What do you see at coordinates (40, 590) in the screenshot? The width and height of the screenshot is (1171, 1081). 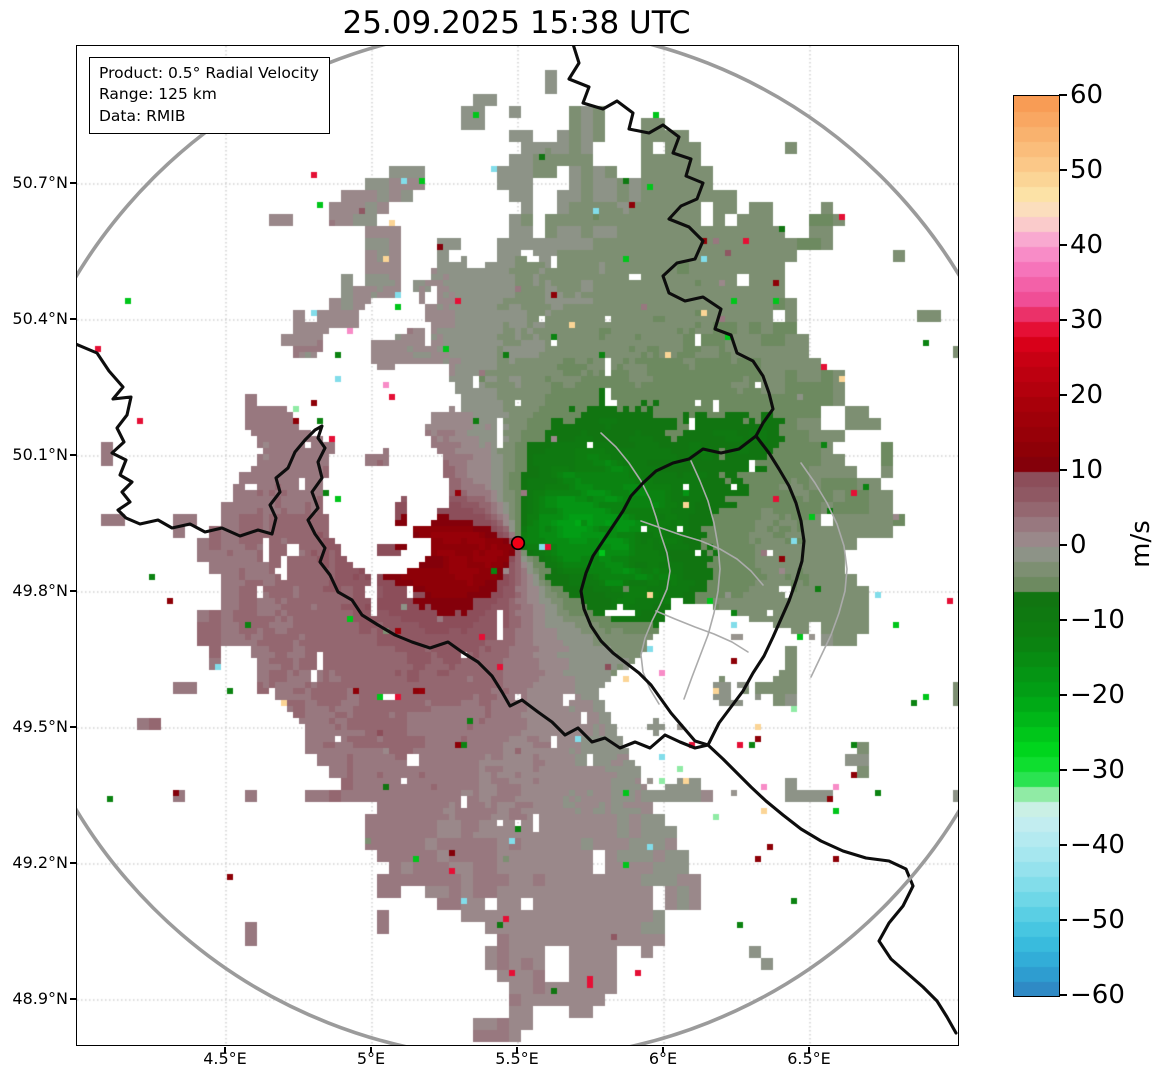 I see `y-tick-label: 49.8°N` at bounding box center [40, 590].